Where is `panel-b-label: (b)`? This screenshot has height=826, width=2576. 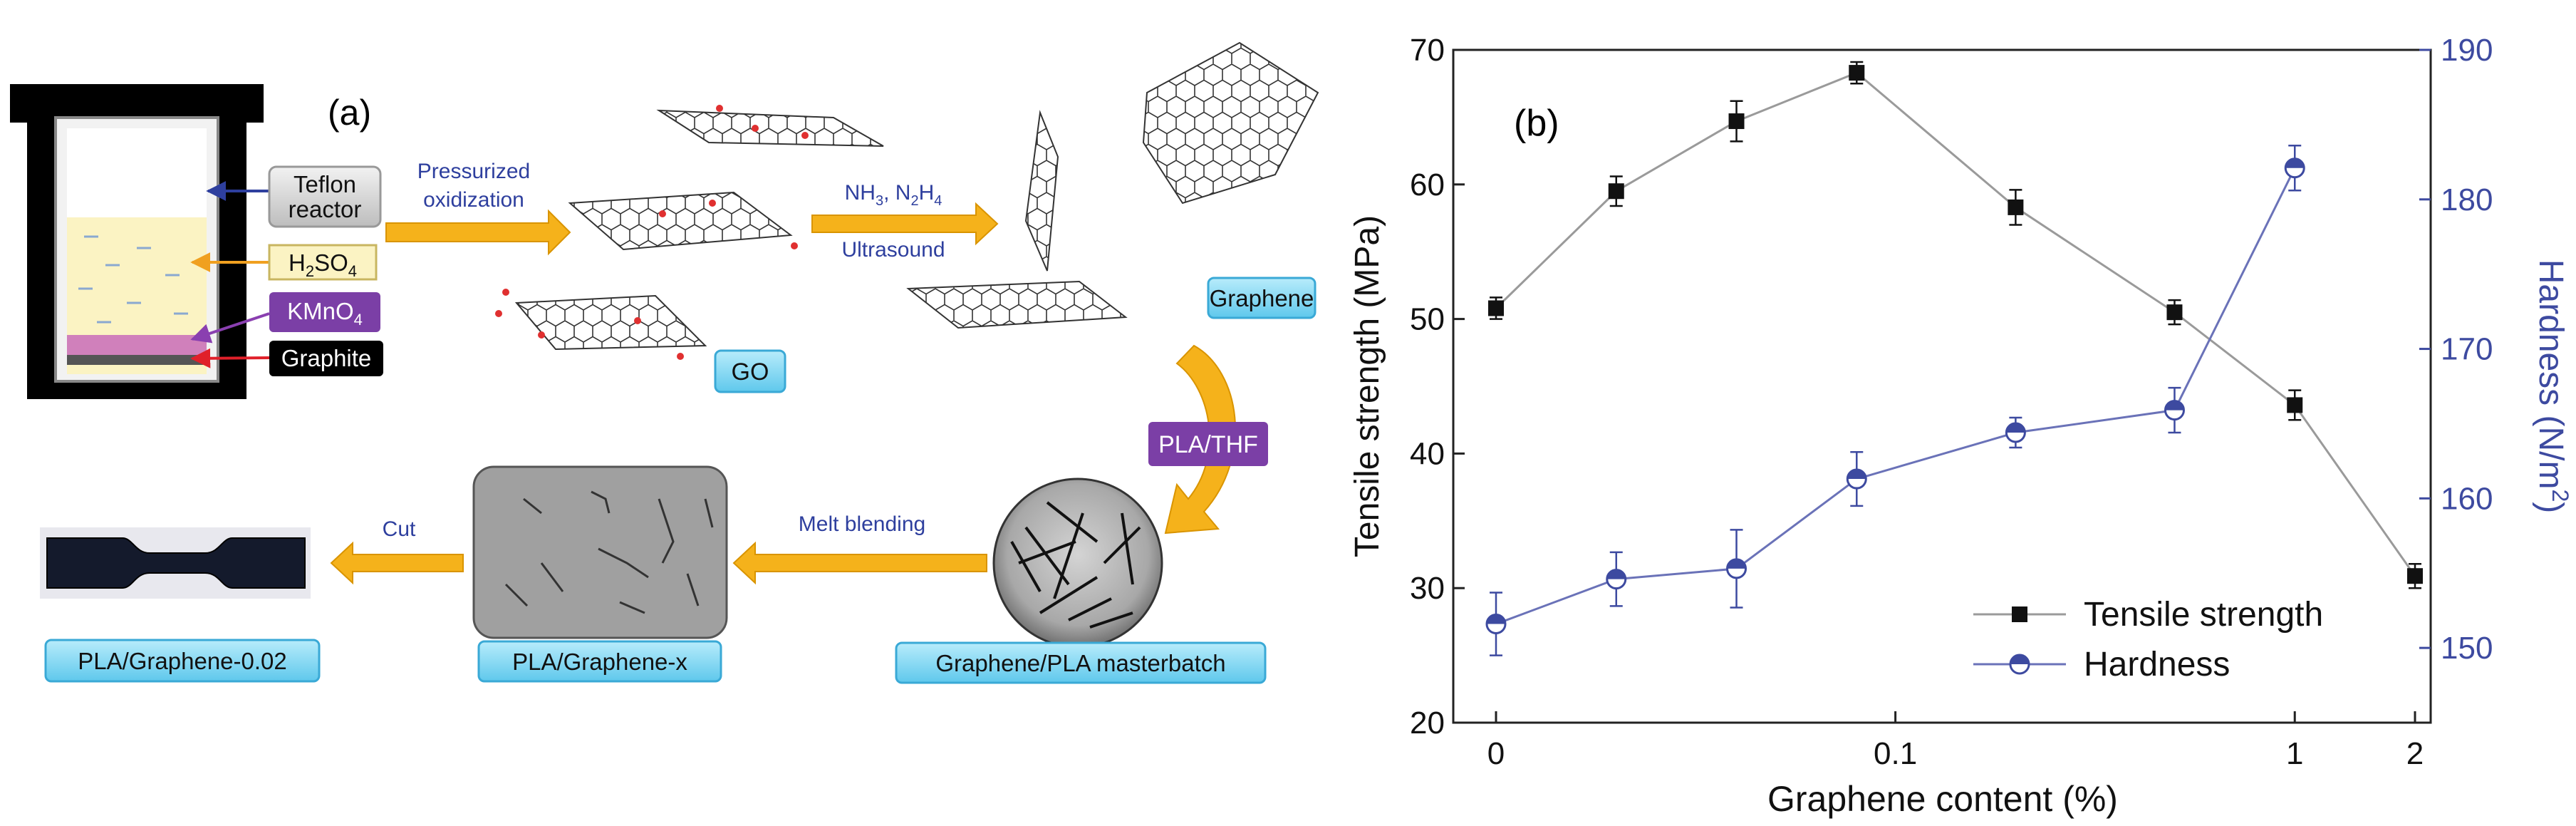 panel-b-label: (b) is located at coordinates (1536, 124).